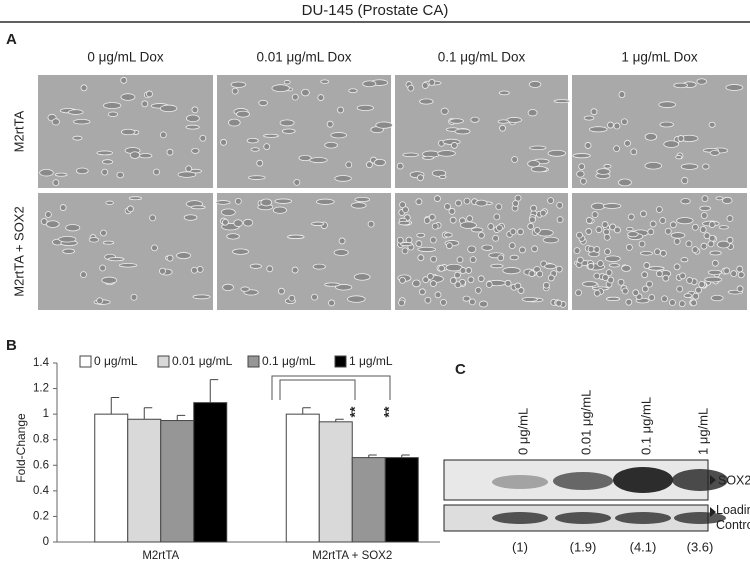 The image size is (750, 574). Describe the element at coordinates (659, 57) in the screenshot. I see `column-label: 1 μg/mL Dox` at that location.